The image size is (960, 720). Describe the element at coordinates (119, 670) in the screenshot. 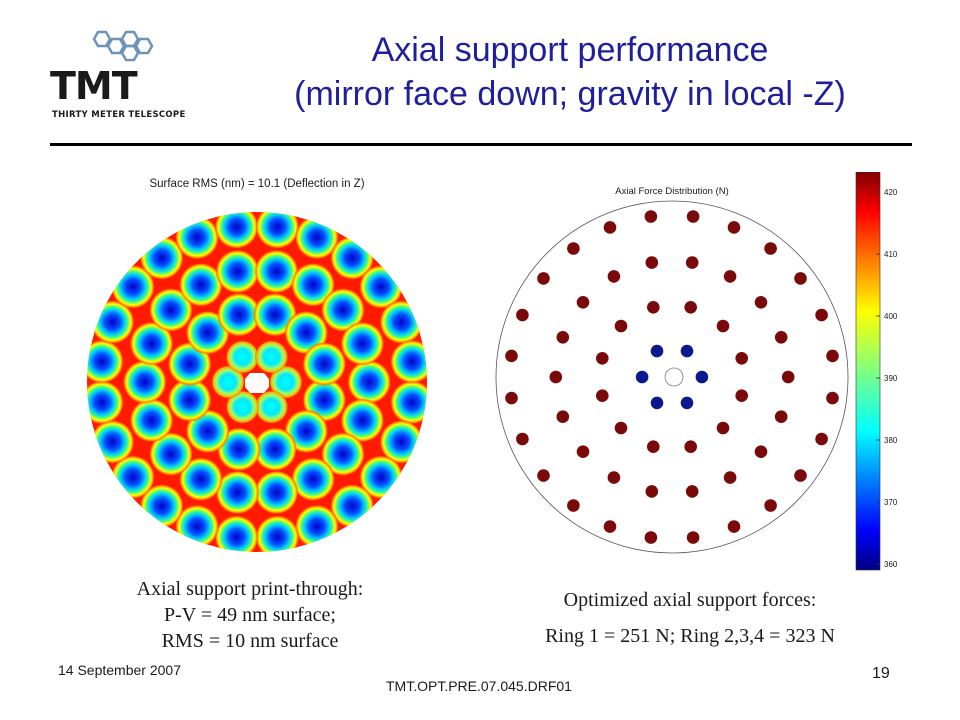

I see `footer-date: 14 September 2007` at that location.